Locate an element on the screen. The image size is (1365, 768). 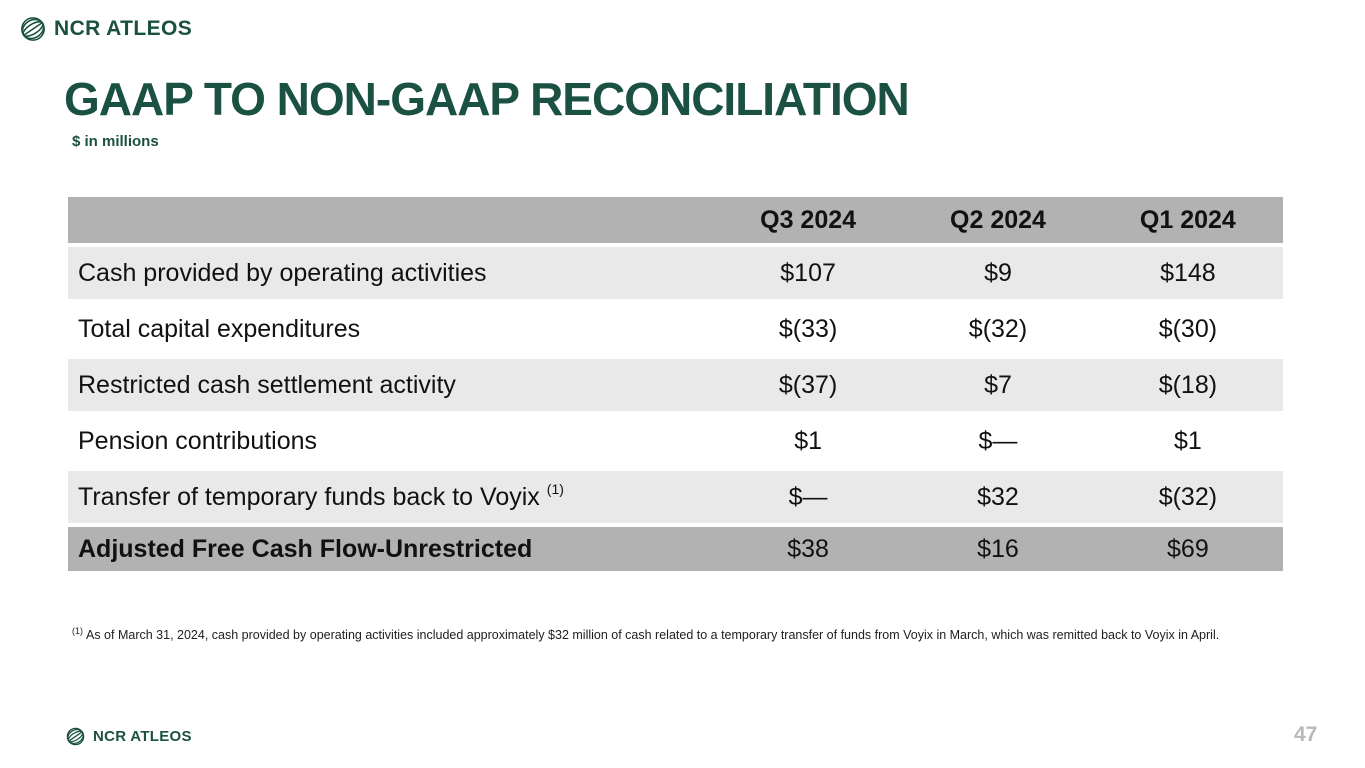
cell-value: $32 is located at coordinates (998, 496).